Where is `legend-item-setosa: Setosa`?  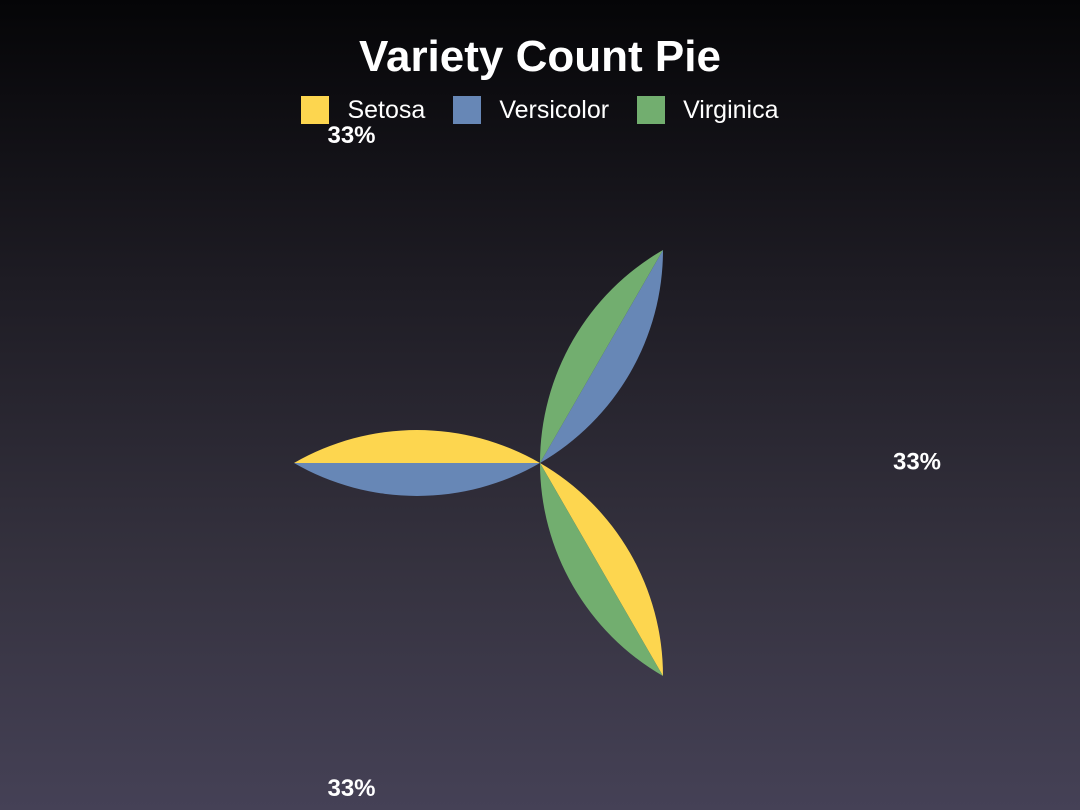 legend-item-setosa: Setosa is located at coordinates (363, 110).